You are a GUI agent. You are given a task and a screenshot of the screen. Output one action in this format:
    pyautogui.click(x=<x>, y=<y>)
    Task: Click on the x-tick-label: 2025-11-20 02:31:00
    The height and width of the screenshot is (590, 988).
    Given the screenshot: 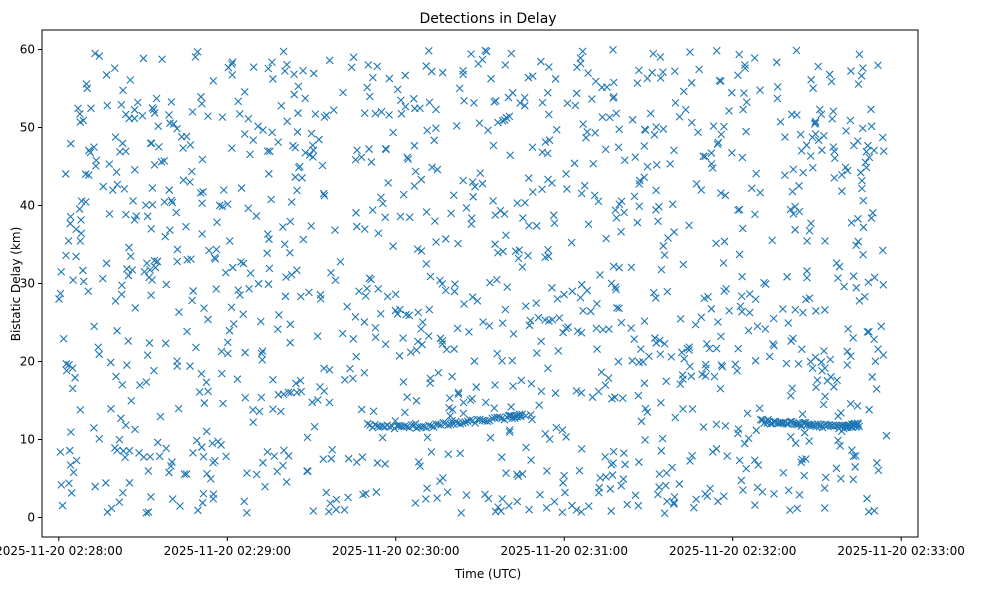 What is the action you would take?
    pyautogui.click(x=564, y=551)
    